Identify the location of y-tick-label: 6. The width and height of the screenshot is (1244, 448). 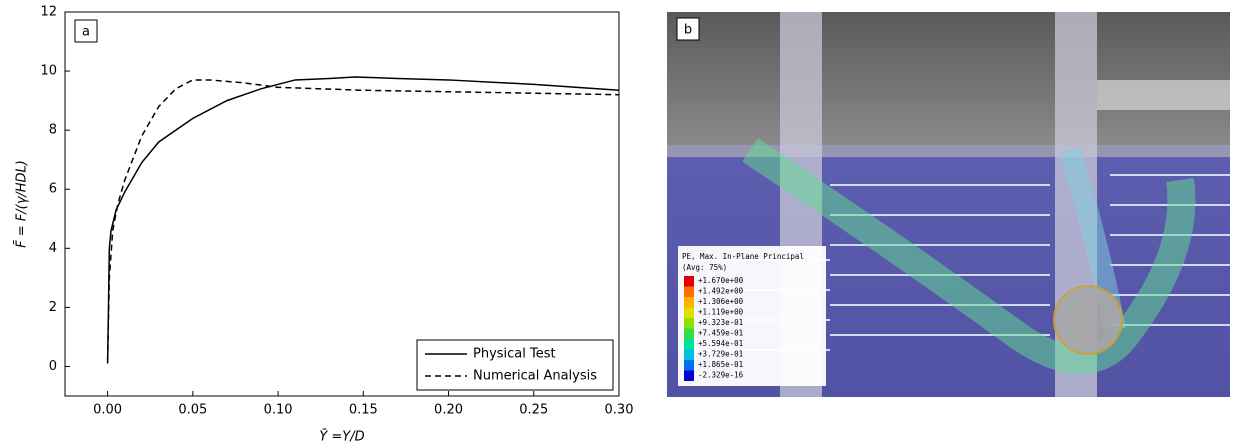
(53, 189).